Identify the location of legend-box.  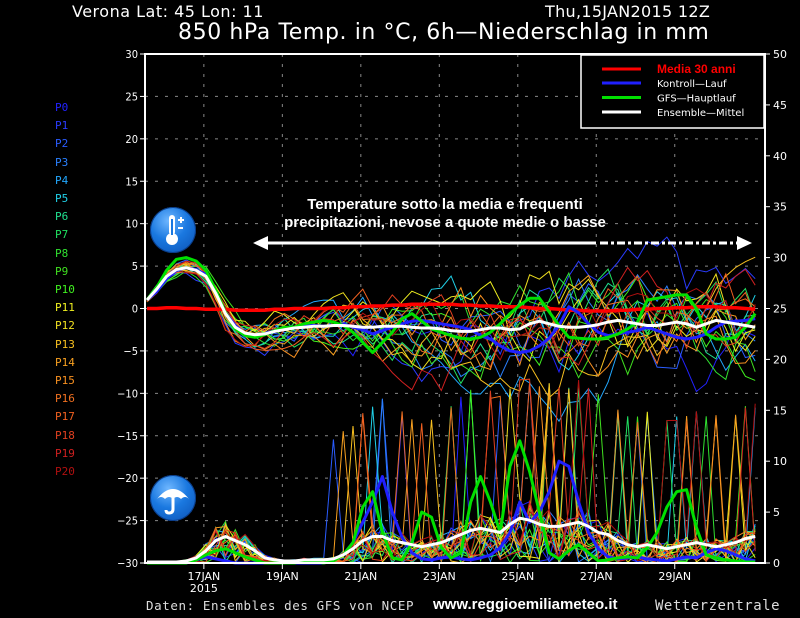
(672, 91).